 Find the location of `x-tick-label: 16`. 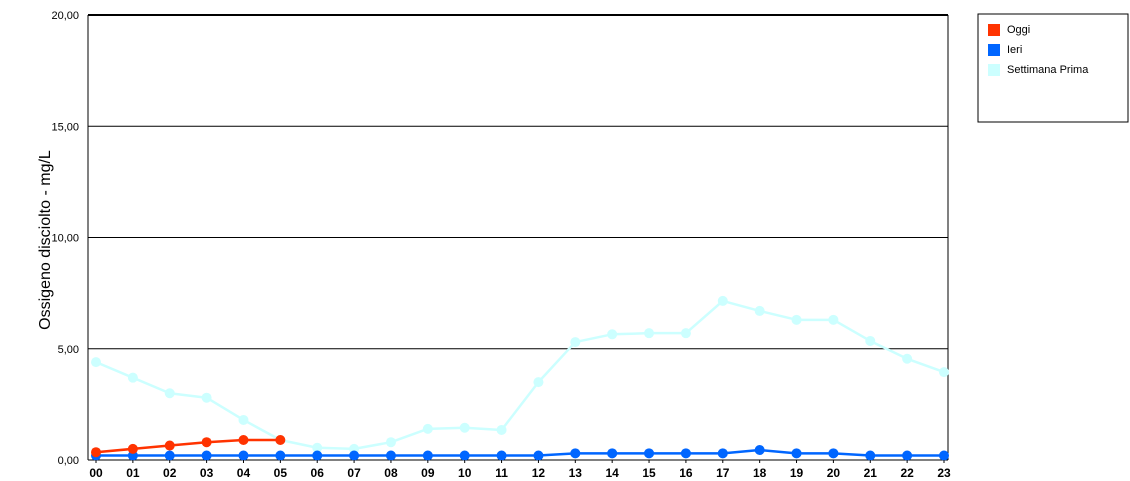

x-tick-label: 16 is located at coordinates (686, 473).